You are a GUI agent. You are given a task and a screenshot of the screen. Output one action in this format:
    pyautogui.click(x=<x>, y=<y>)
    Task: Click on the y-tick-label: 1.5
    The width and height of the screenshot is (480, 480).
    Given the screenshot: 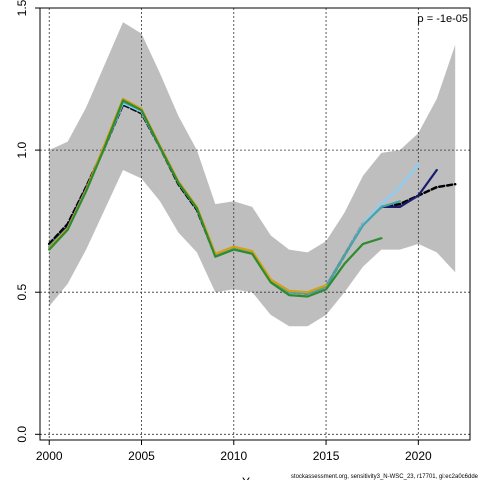 What is the action you would take?
    pyautogui.click(x=22, y=8)
    